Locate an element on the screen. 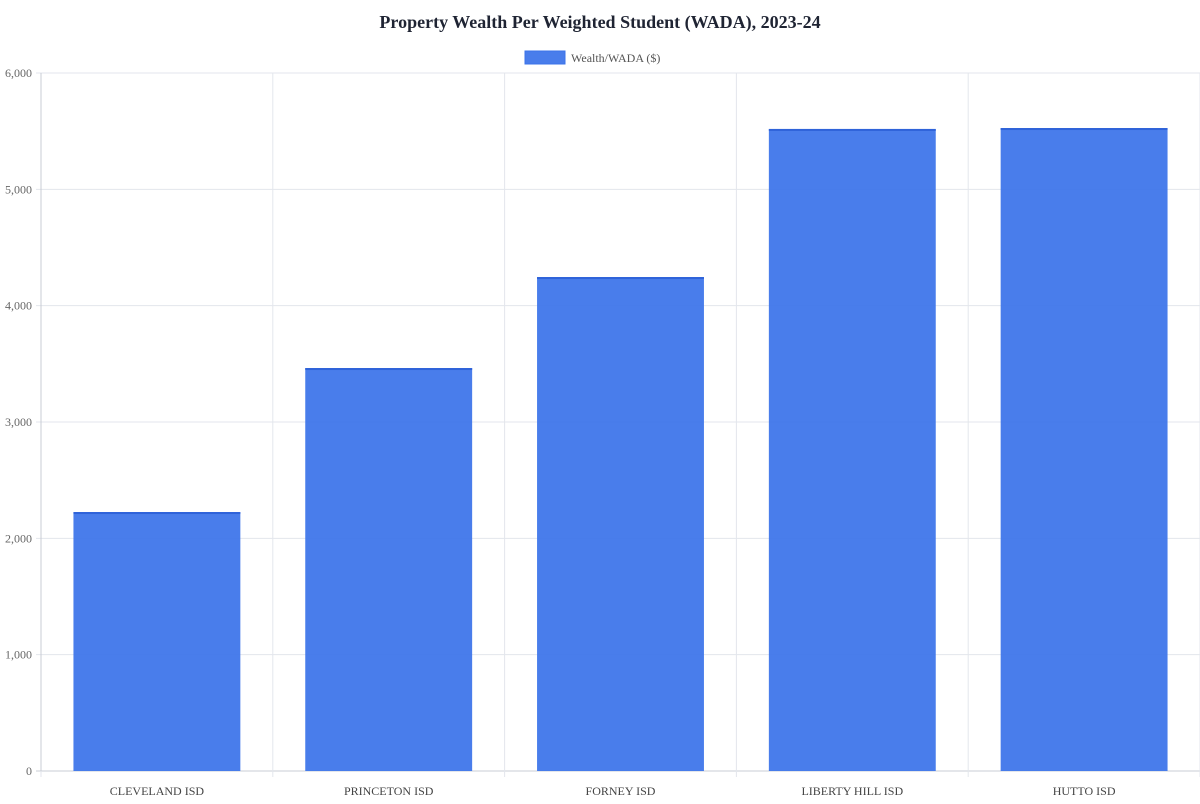 This screenshot has height=804, width=1200. x-tick-label: PRINCETON ISD is located at coordinates (389, 791).